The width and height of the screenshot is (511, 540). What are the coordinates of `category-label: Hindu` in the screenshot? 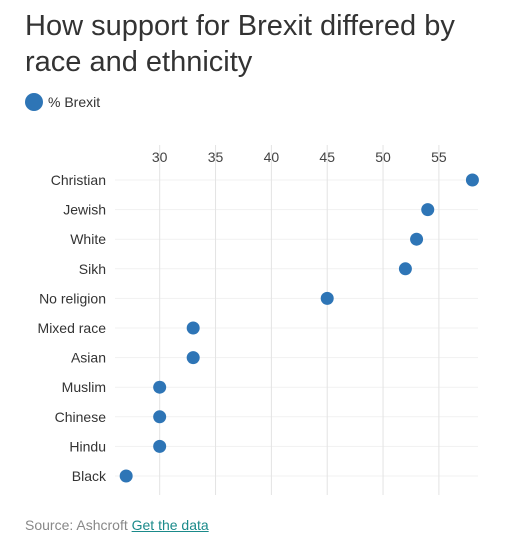 It's located at (87, 446).